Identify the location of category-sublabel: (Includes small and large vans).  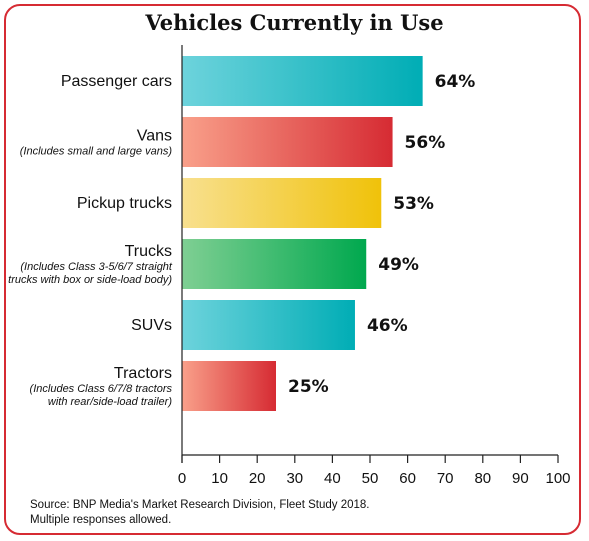
(96, 152).